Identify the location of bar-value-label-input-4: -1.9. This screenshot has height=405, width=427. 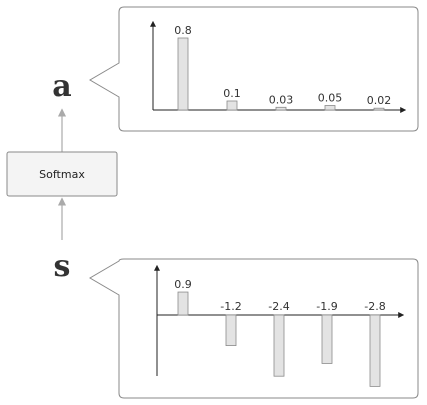
(326, 306).